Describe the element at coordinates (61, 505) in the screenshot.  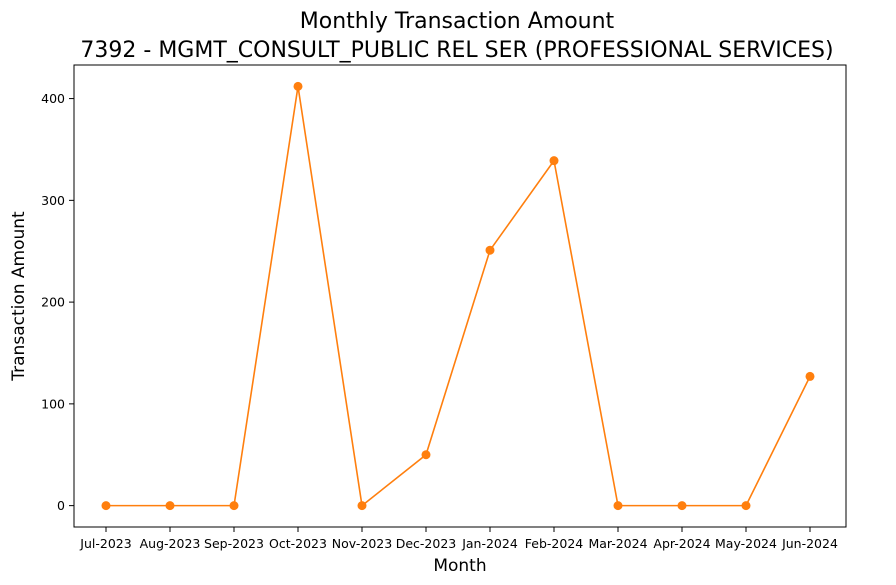
I see `y-tick-label: 0` at that location.